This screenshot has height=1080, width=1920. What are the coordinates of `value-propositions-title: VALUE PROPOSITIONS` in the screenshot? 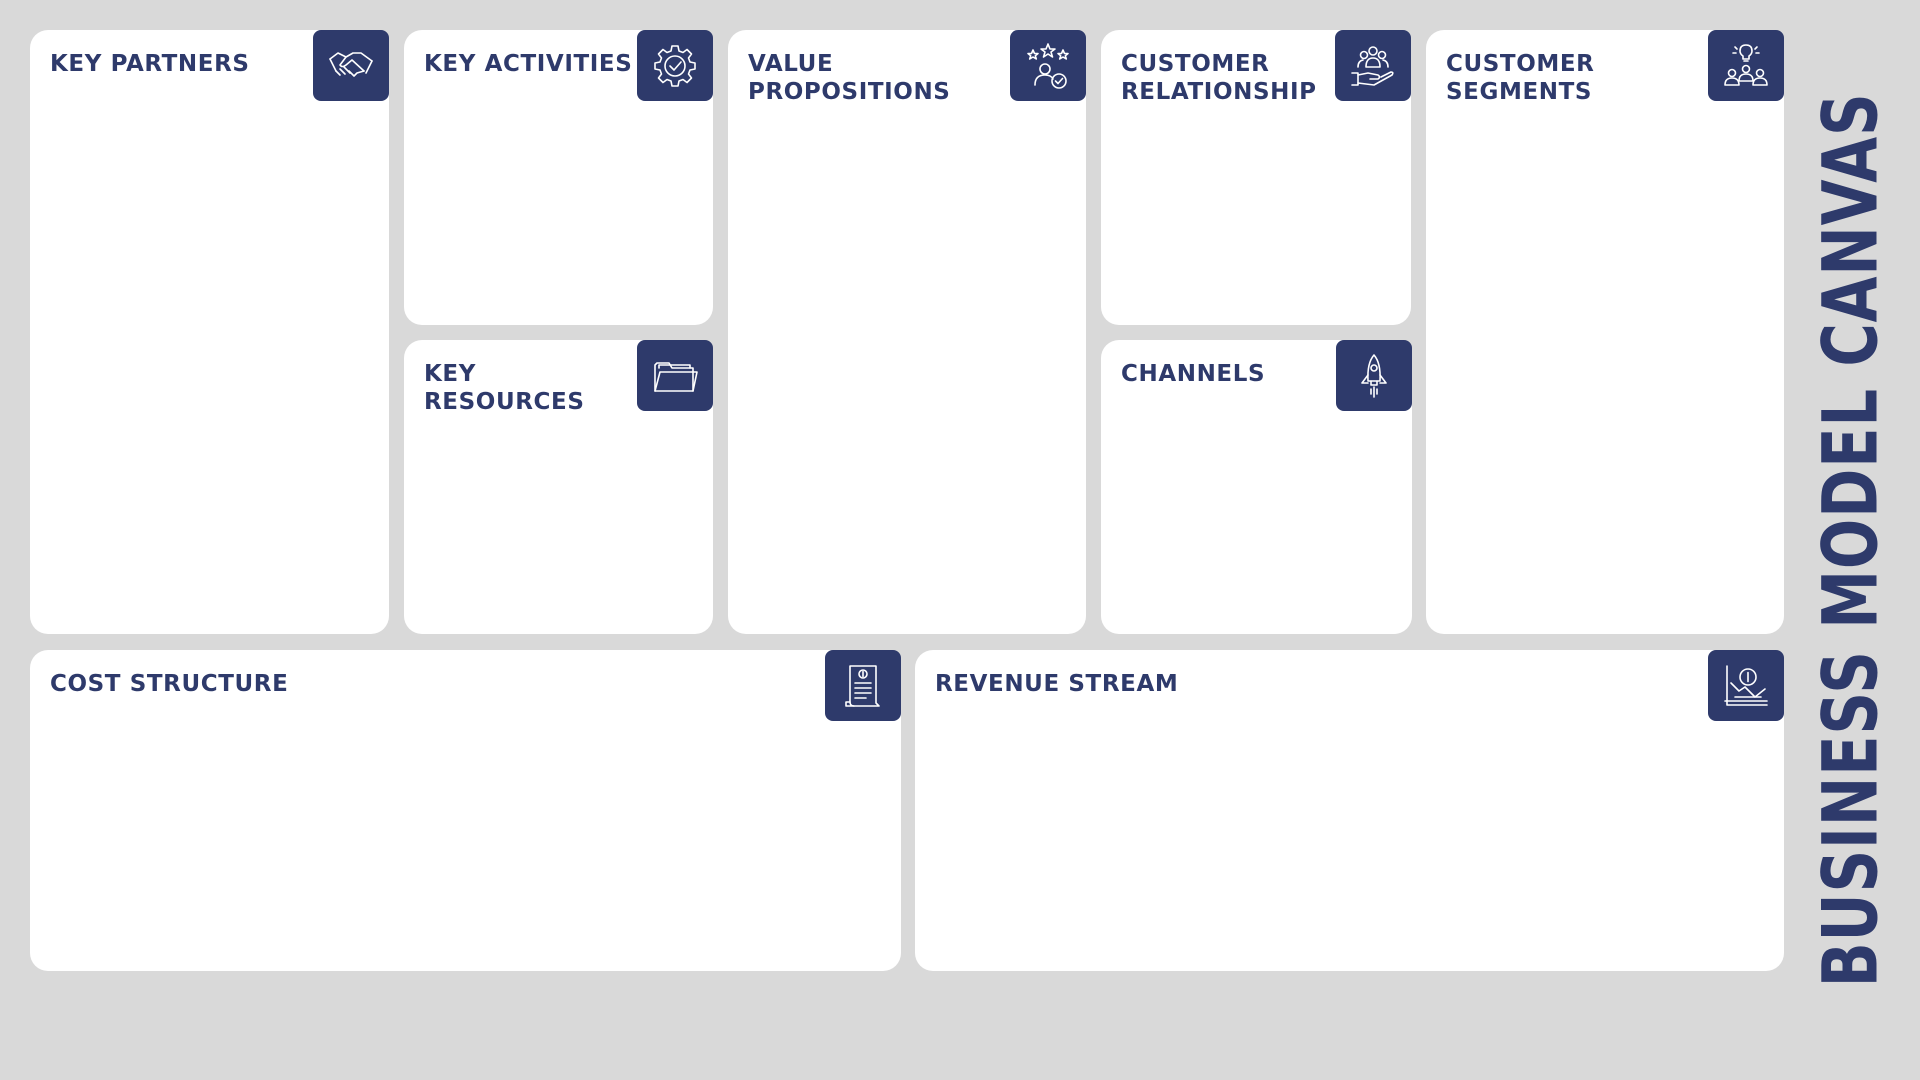 It's located at (849, 78).